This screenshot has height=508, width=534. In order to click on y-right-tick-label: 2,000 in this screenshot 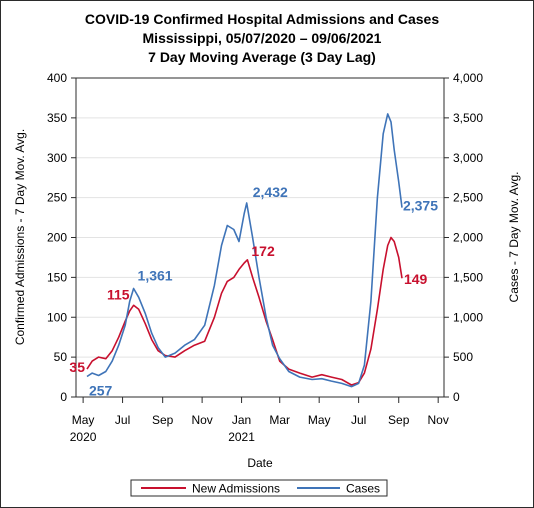, I will do `click(468, 238)`.